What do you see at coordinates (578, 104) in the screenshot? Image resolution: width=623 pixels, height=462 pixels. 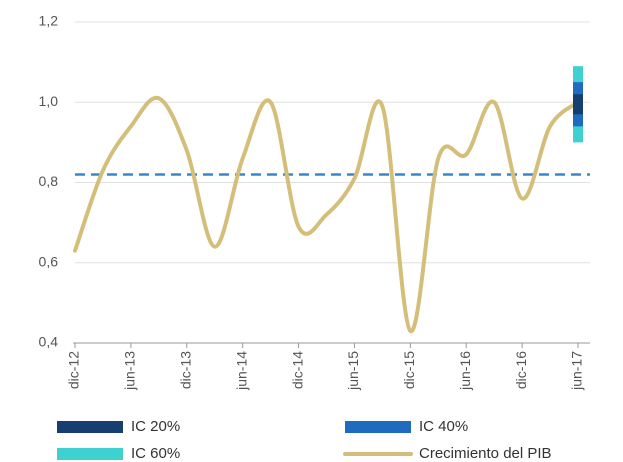 I see `interval-band` at bounding box center [578, 104].